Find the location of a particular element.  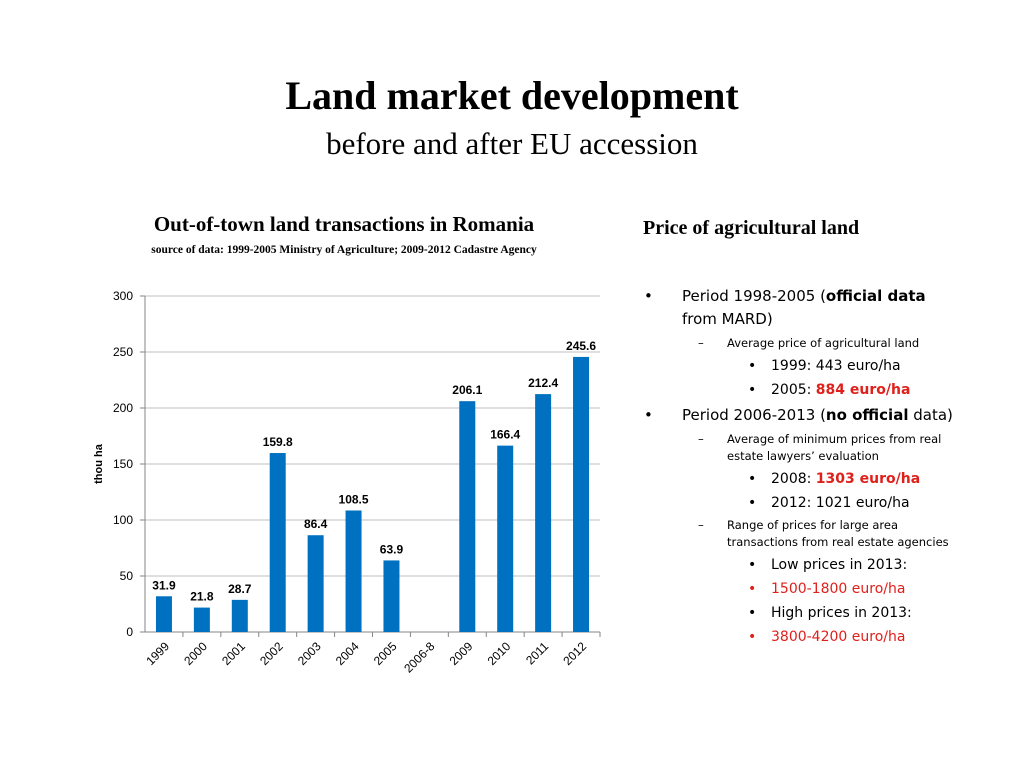

period-1-text-bold: official data is located at coordinates (875, 296).